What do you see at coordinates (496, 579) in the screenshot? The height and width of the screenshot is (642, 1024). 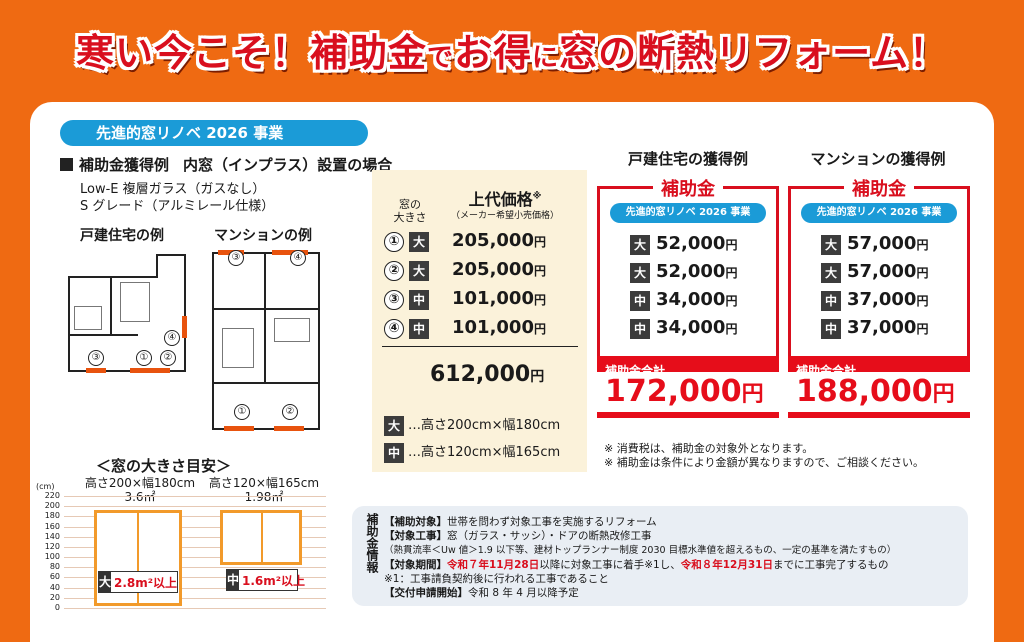 I see `info-footnote: ※1：工事請負契約後に行われる工事であること` at bounding box center [496, 579].